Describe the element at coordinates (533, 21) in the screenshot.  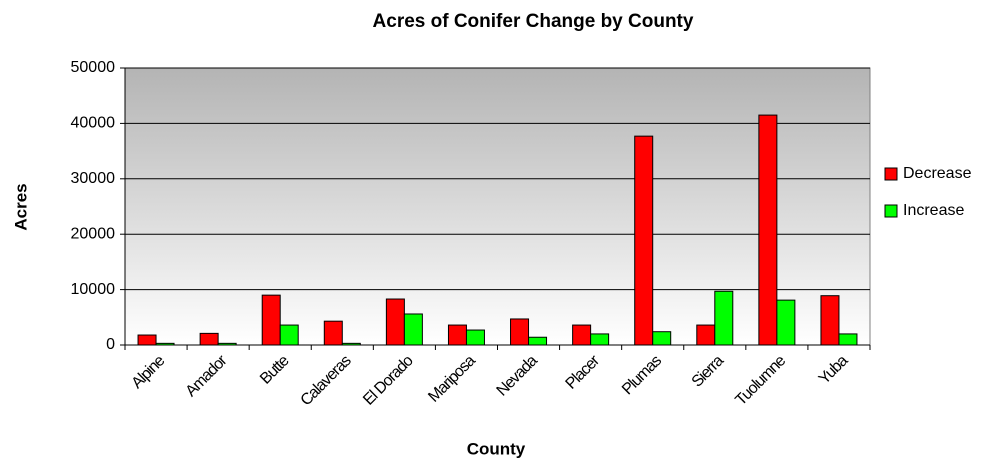
I see `chart-title: Acres of Conifer Change by County` at that location.